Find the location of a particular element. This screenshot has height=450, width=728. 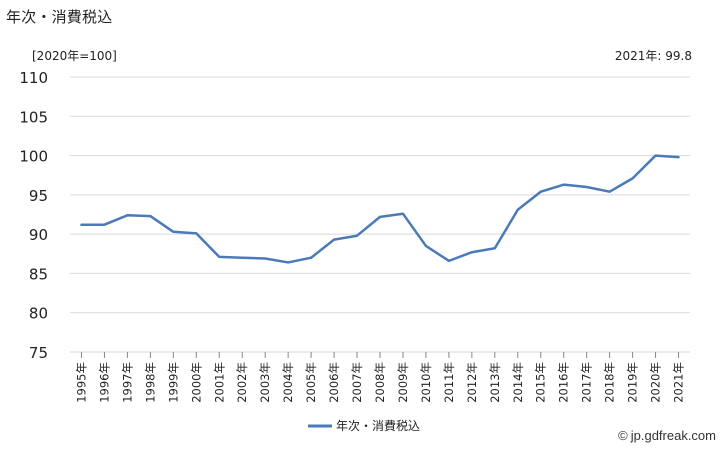

x-tick-label: 2017年 is located at coordinates (587, 382).